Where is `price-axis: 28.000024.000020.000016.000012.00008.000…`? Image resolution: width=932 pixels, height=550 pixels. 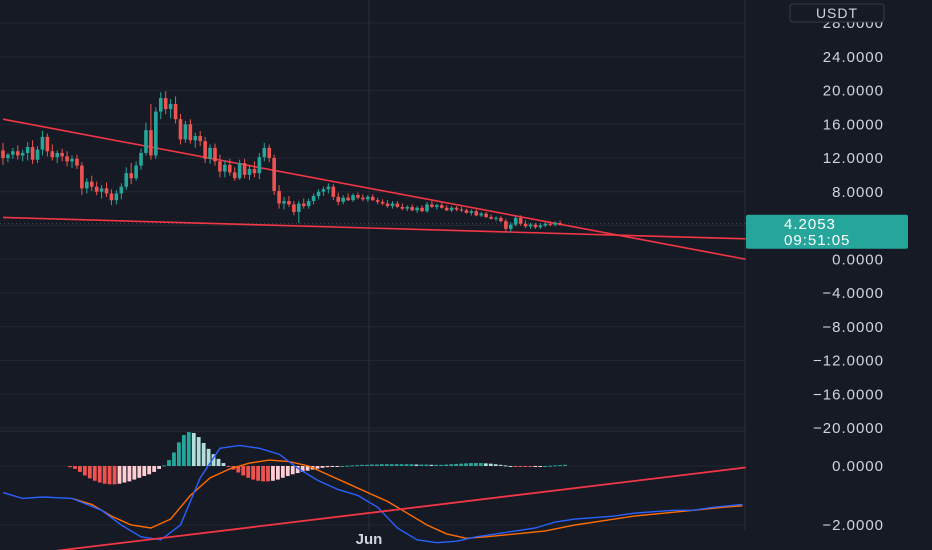 price-axis: 28.000024.000020.000016.000012.00008.000… is located at coordinates (837, 268).